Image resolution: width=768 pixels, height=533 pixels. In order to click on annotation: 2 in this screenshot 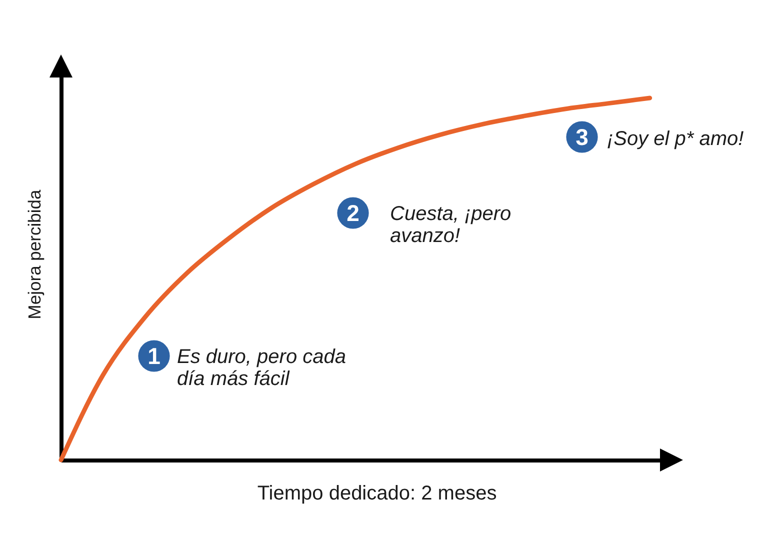, I will do `click(353, 213)`.